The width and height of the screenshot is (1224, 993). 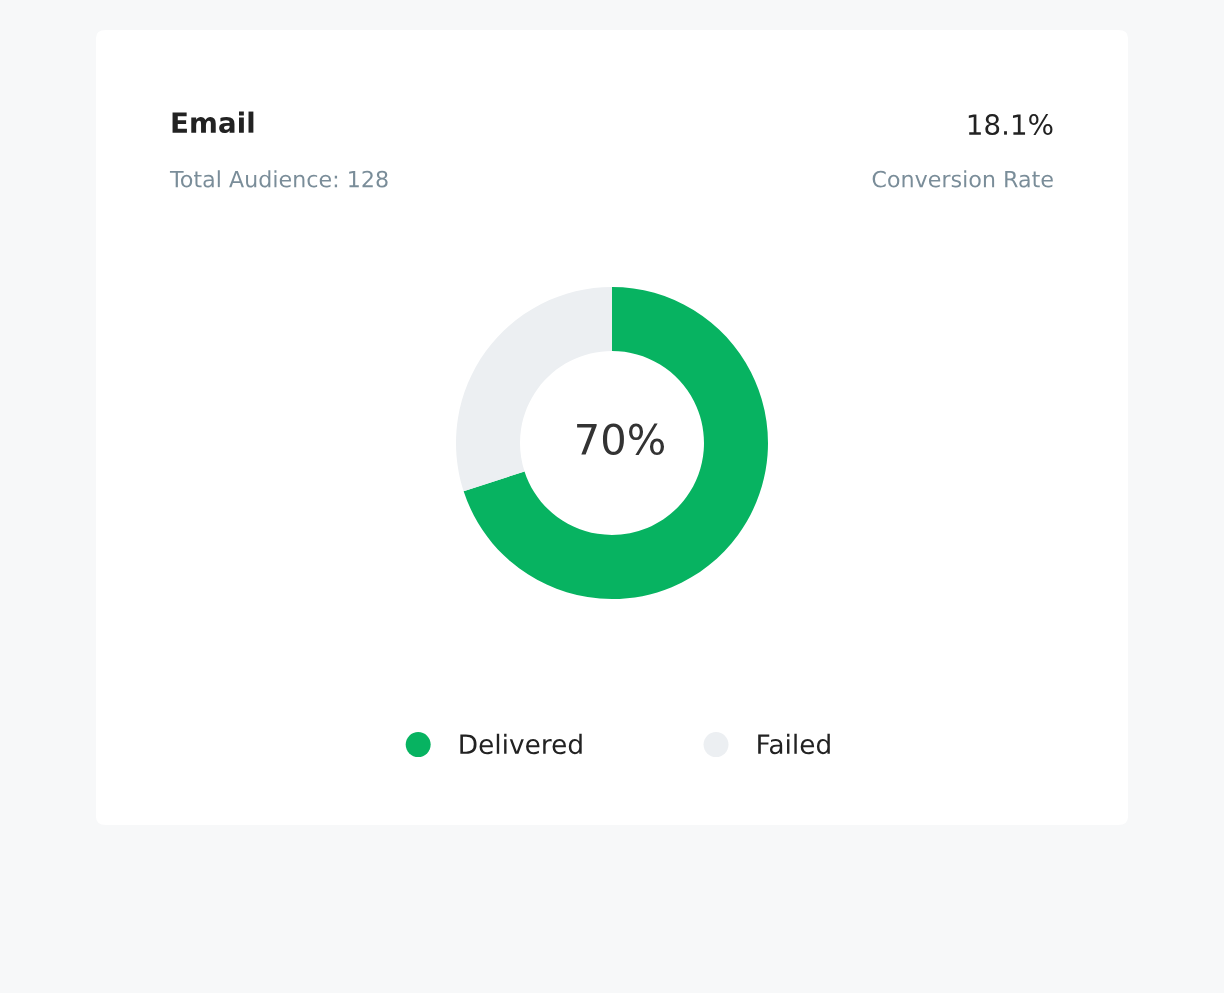 I want to click on donut-slice, so click(x=615, y=443).